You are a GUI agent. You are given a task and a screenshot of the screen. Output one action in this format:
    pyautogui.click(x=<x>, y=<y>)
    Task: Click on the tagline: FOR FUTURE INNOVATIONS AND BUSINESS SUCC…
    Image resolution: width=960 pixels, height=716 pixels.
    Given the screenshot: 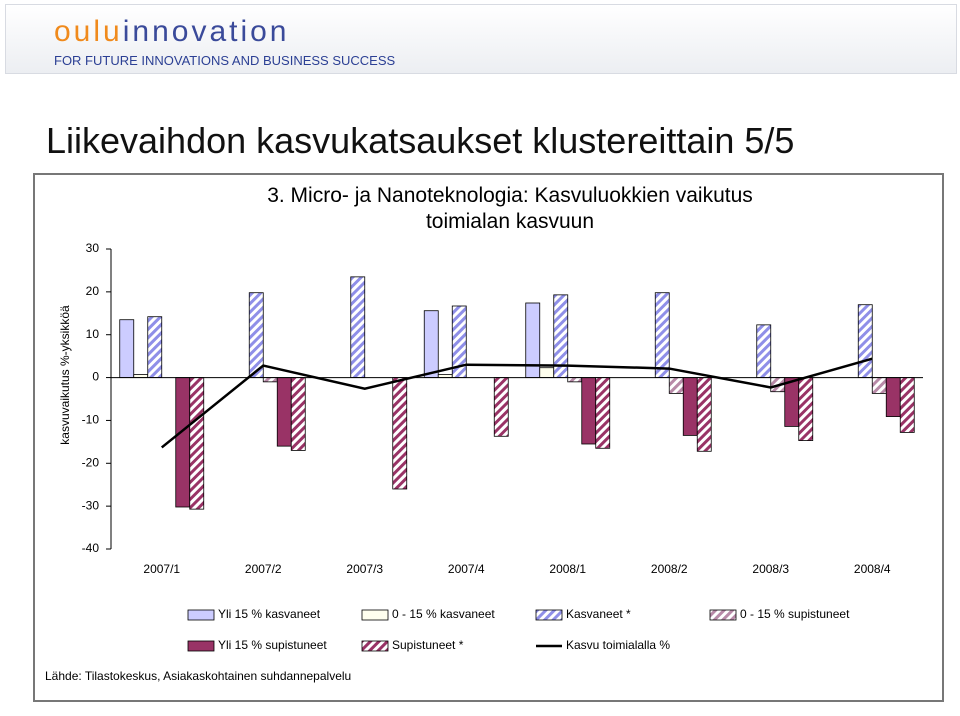 What is the action you would take?
    pyautogui.click(x=225, y=60)
    